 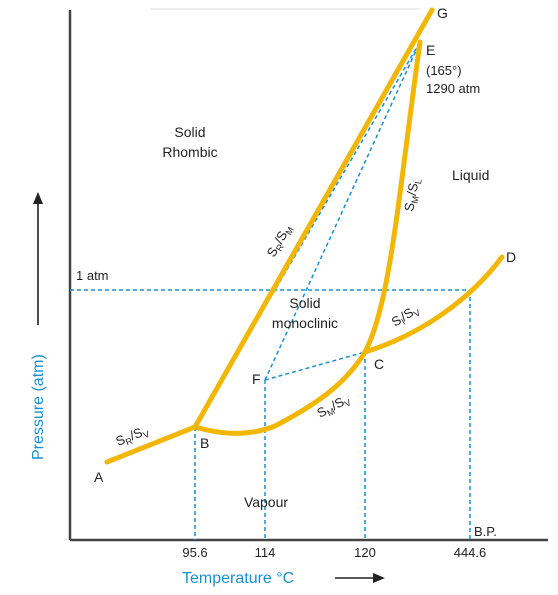 What do you see at coordinates (204, 443) in the screenshot?
I see `point-label-B: B` at bounding box center [204, 443].